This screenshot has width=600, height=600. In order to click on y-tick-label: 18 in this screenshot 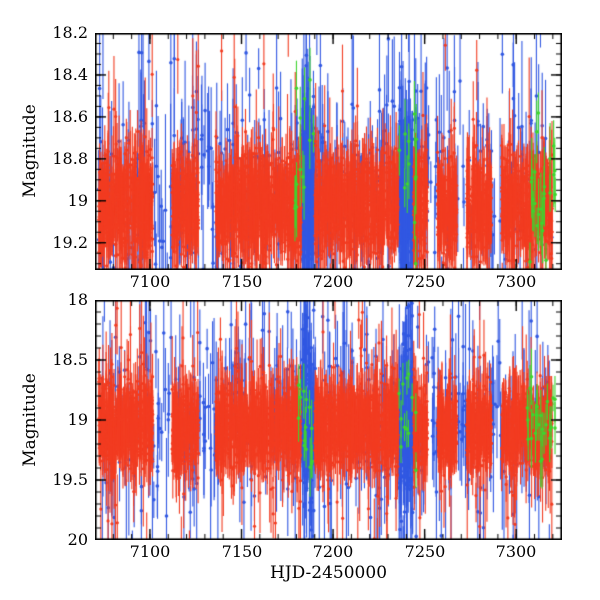, I will do `click(77, 299)`.